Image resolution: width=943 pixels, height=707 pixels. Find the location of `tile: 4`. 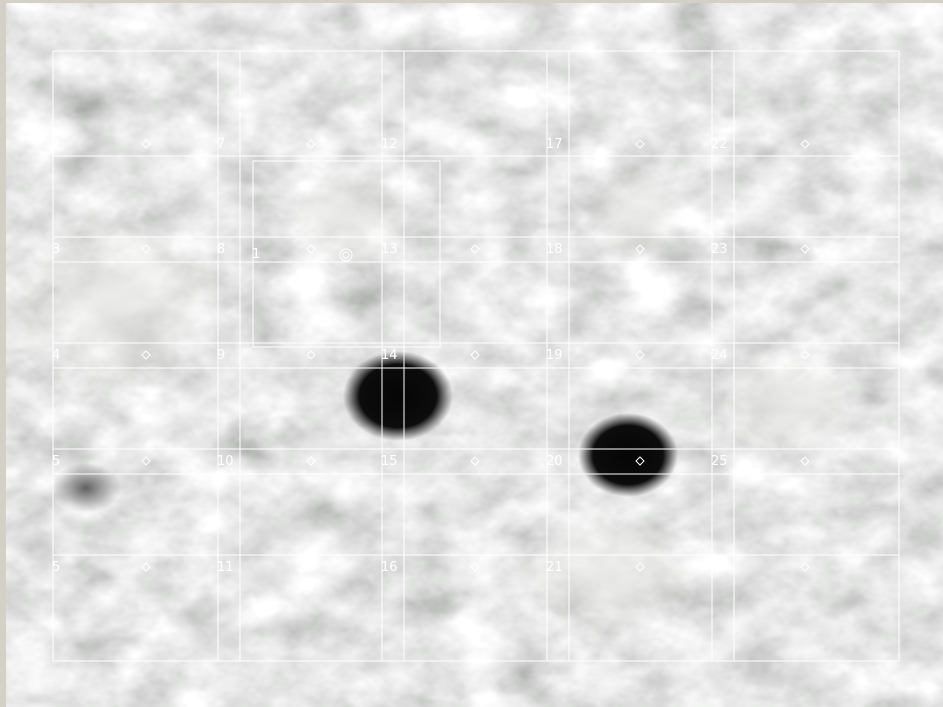

tile: 4 is located at coordinates (146, 315).